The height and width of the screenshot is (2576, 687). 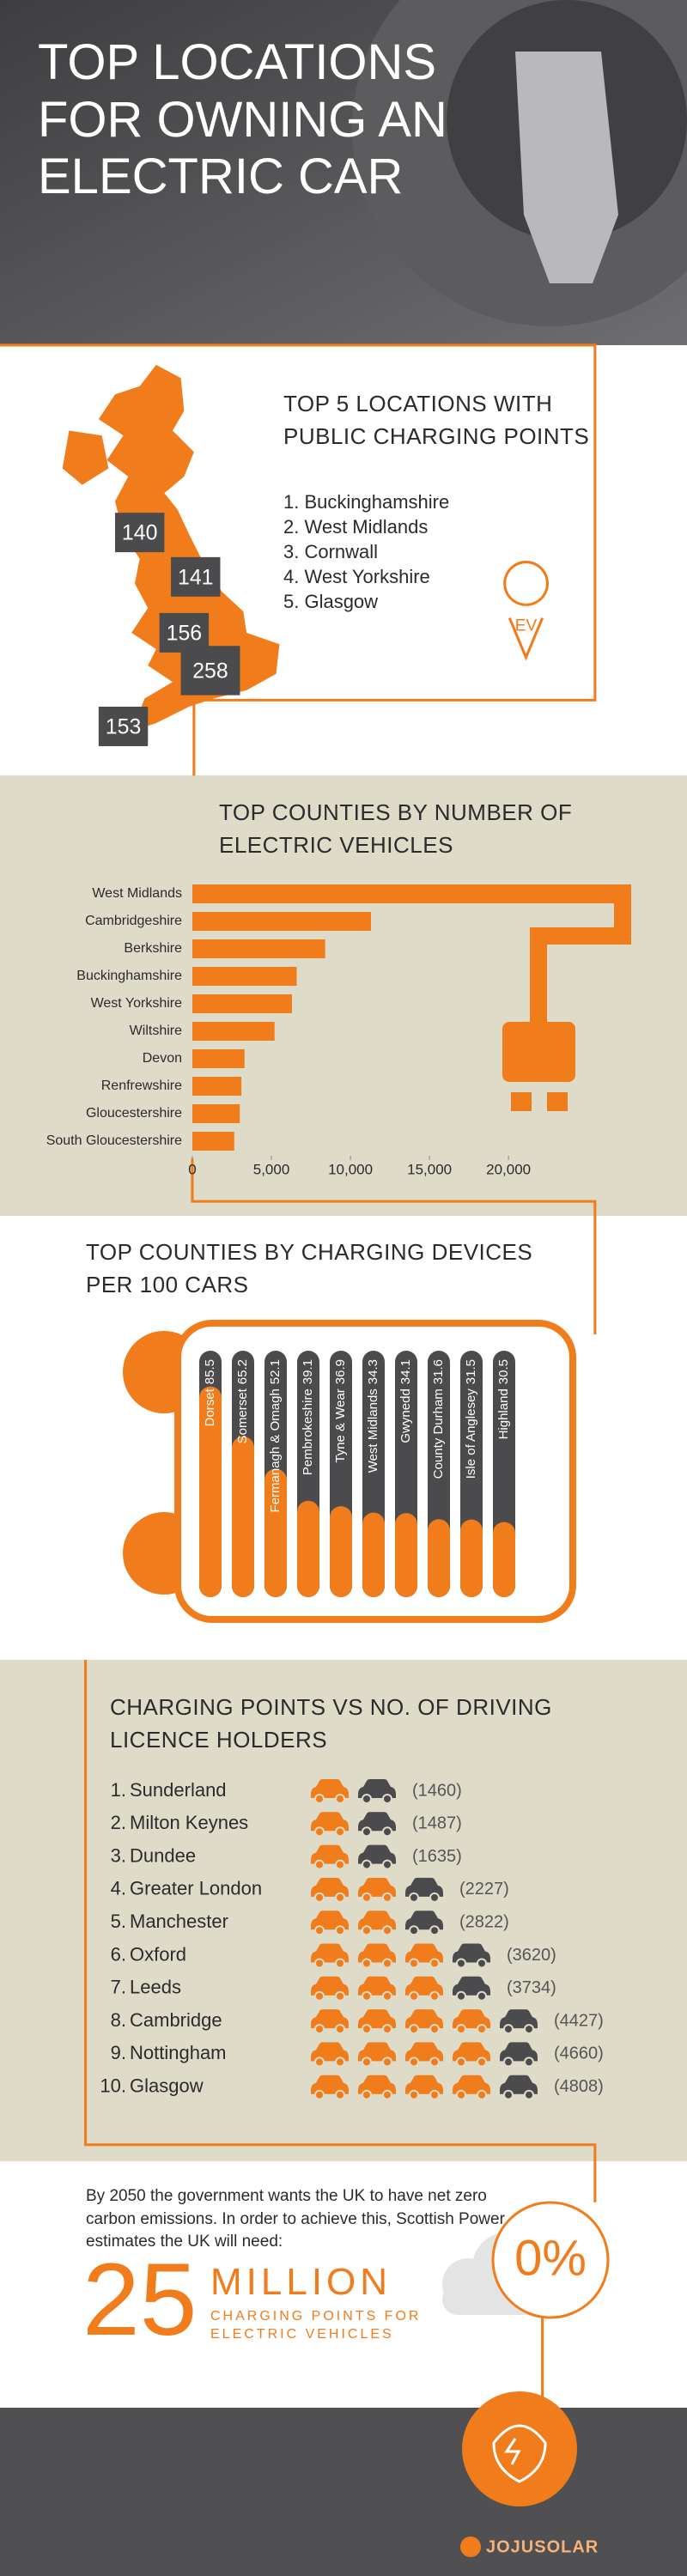 What do you see at coordinates (196, 577) in the screenshot?
I see `map-label: 141` at bounding box center [196, 577].